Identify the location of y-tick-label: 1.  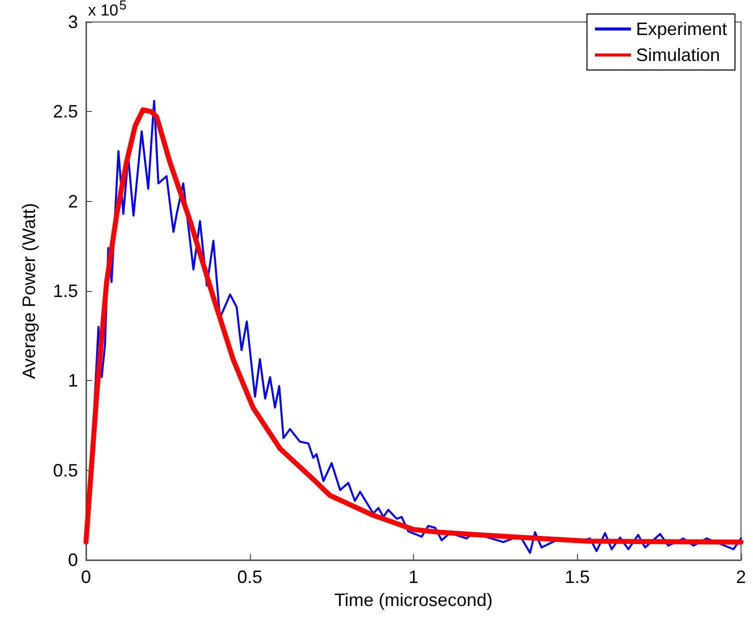
(73, 380).